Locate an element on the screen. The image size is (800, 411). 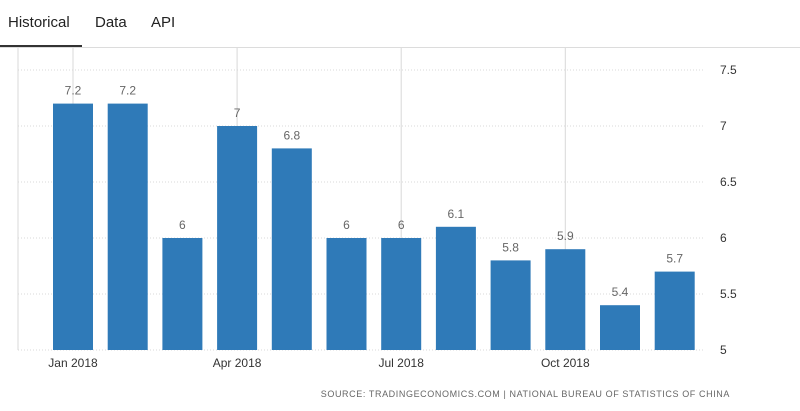
bar-value-label: 5.4 is located at coordinates (620, 292).